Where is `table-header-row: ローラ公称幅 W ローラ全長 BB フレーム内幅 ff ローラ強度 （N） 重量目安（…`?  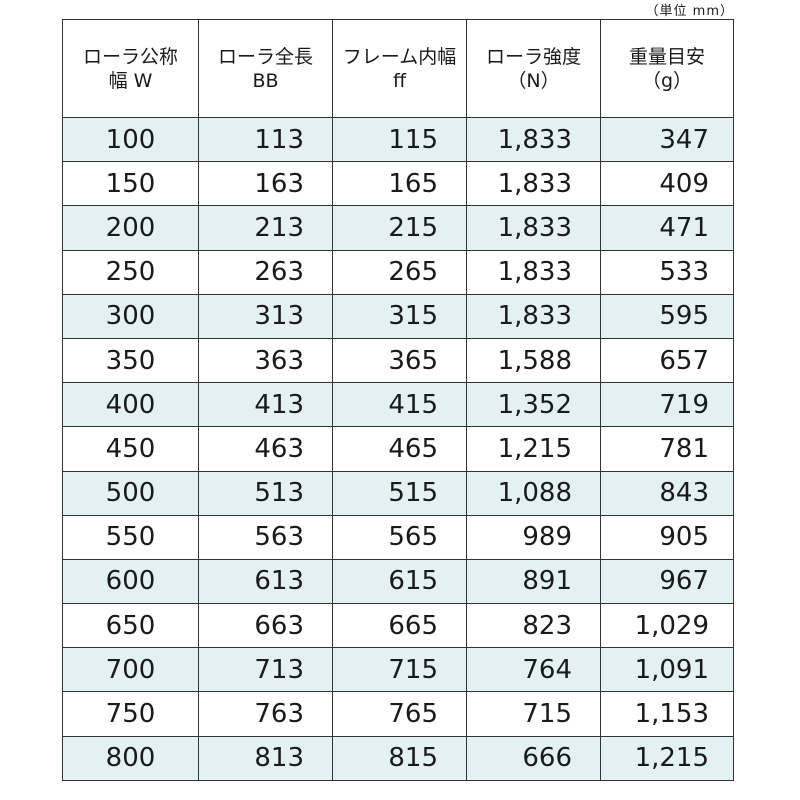
table-header-row: ローラ公称幅 W ローラ全長 BB フレーム内幅 ff ローラ強度 （N） 重量目安（… is located at coordinates (398, 68).